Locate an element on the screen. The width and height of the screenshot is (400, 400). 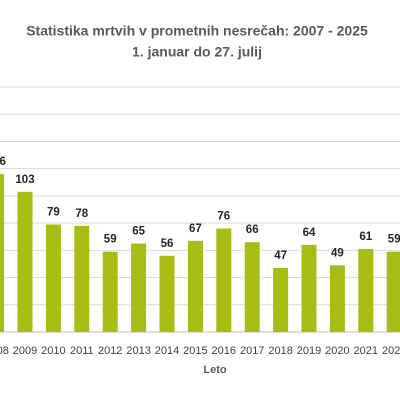
x-tick-label: 2018 is located at coordinates (280, 351).